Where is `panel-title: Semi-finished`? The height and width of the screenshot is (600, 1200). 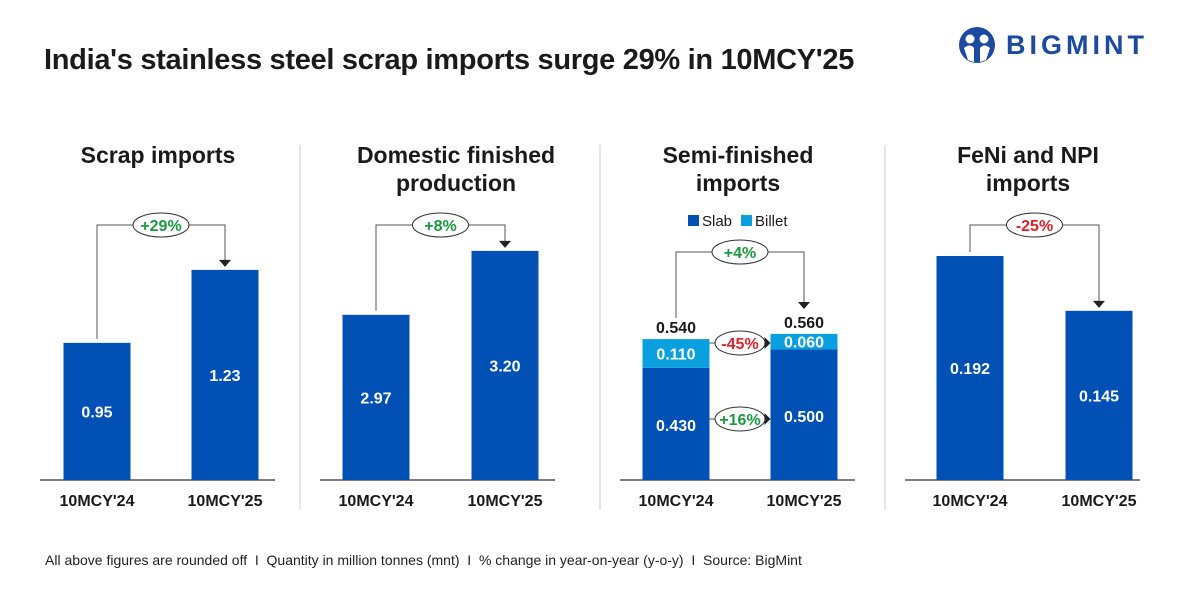 panel-title: Semi-finished is located at coordinates (738, 155).